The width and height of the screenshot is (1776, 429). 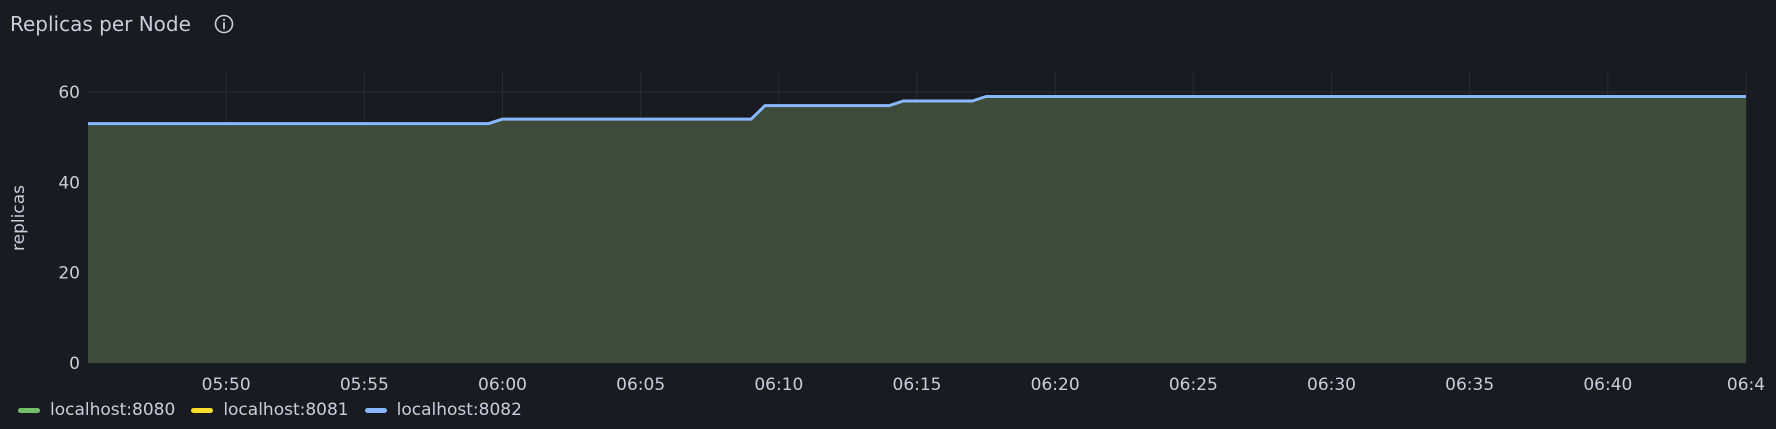 What do you see at coordinates (640, 385) in the screenshot?
I see `x-tick-label: 06:05` at bounding box center [640, 385].